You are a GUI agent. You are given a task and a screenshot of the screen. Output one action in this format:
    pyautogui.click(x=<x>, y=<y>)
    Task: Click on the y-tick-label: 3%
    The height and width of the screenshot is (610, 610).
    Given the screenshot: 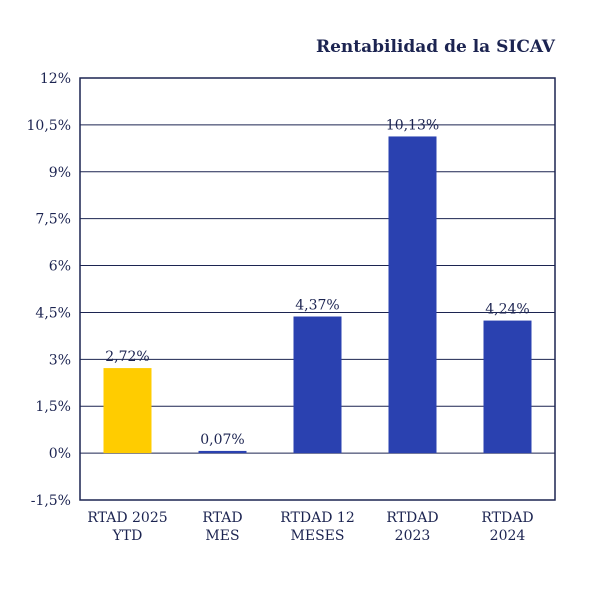 What is the action you would take?
    pyautogui.click(x=60, y=360)
    